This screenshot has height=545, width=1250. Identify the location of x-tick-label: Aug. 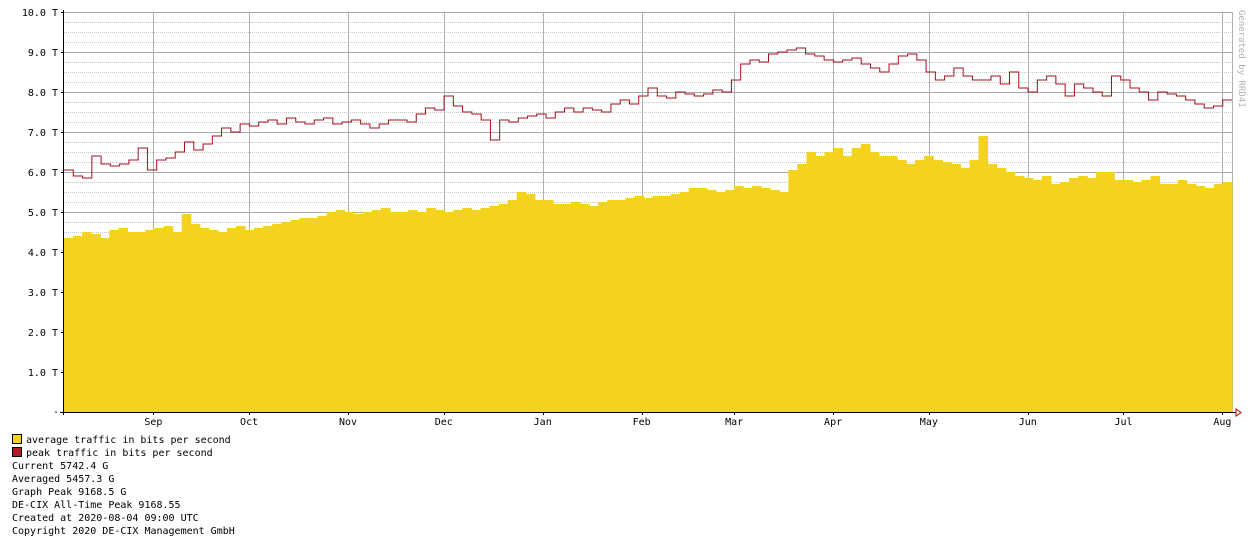
(1222, 422).